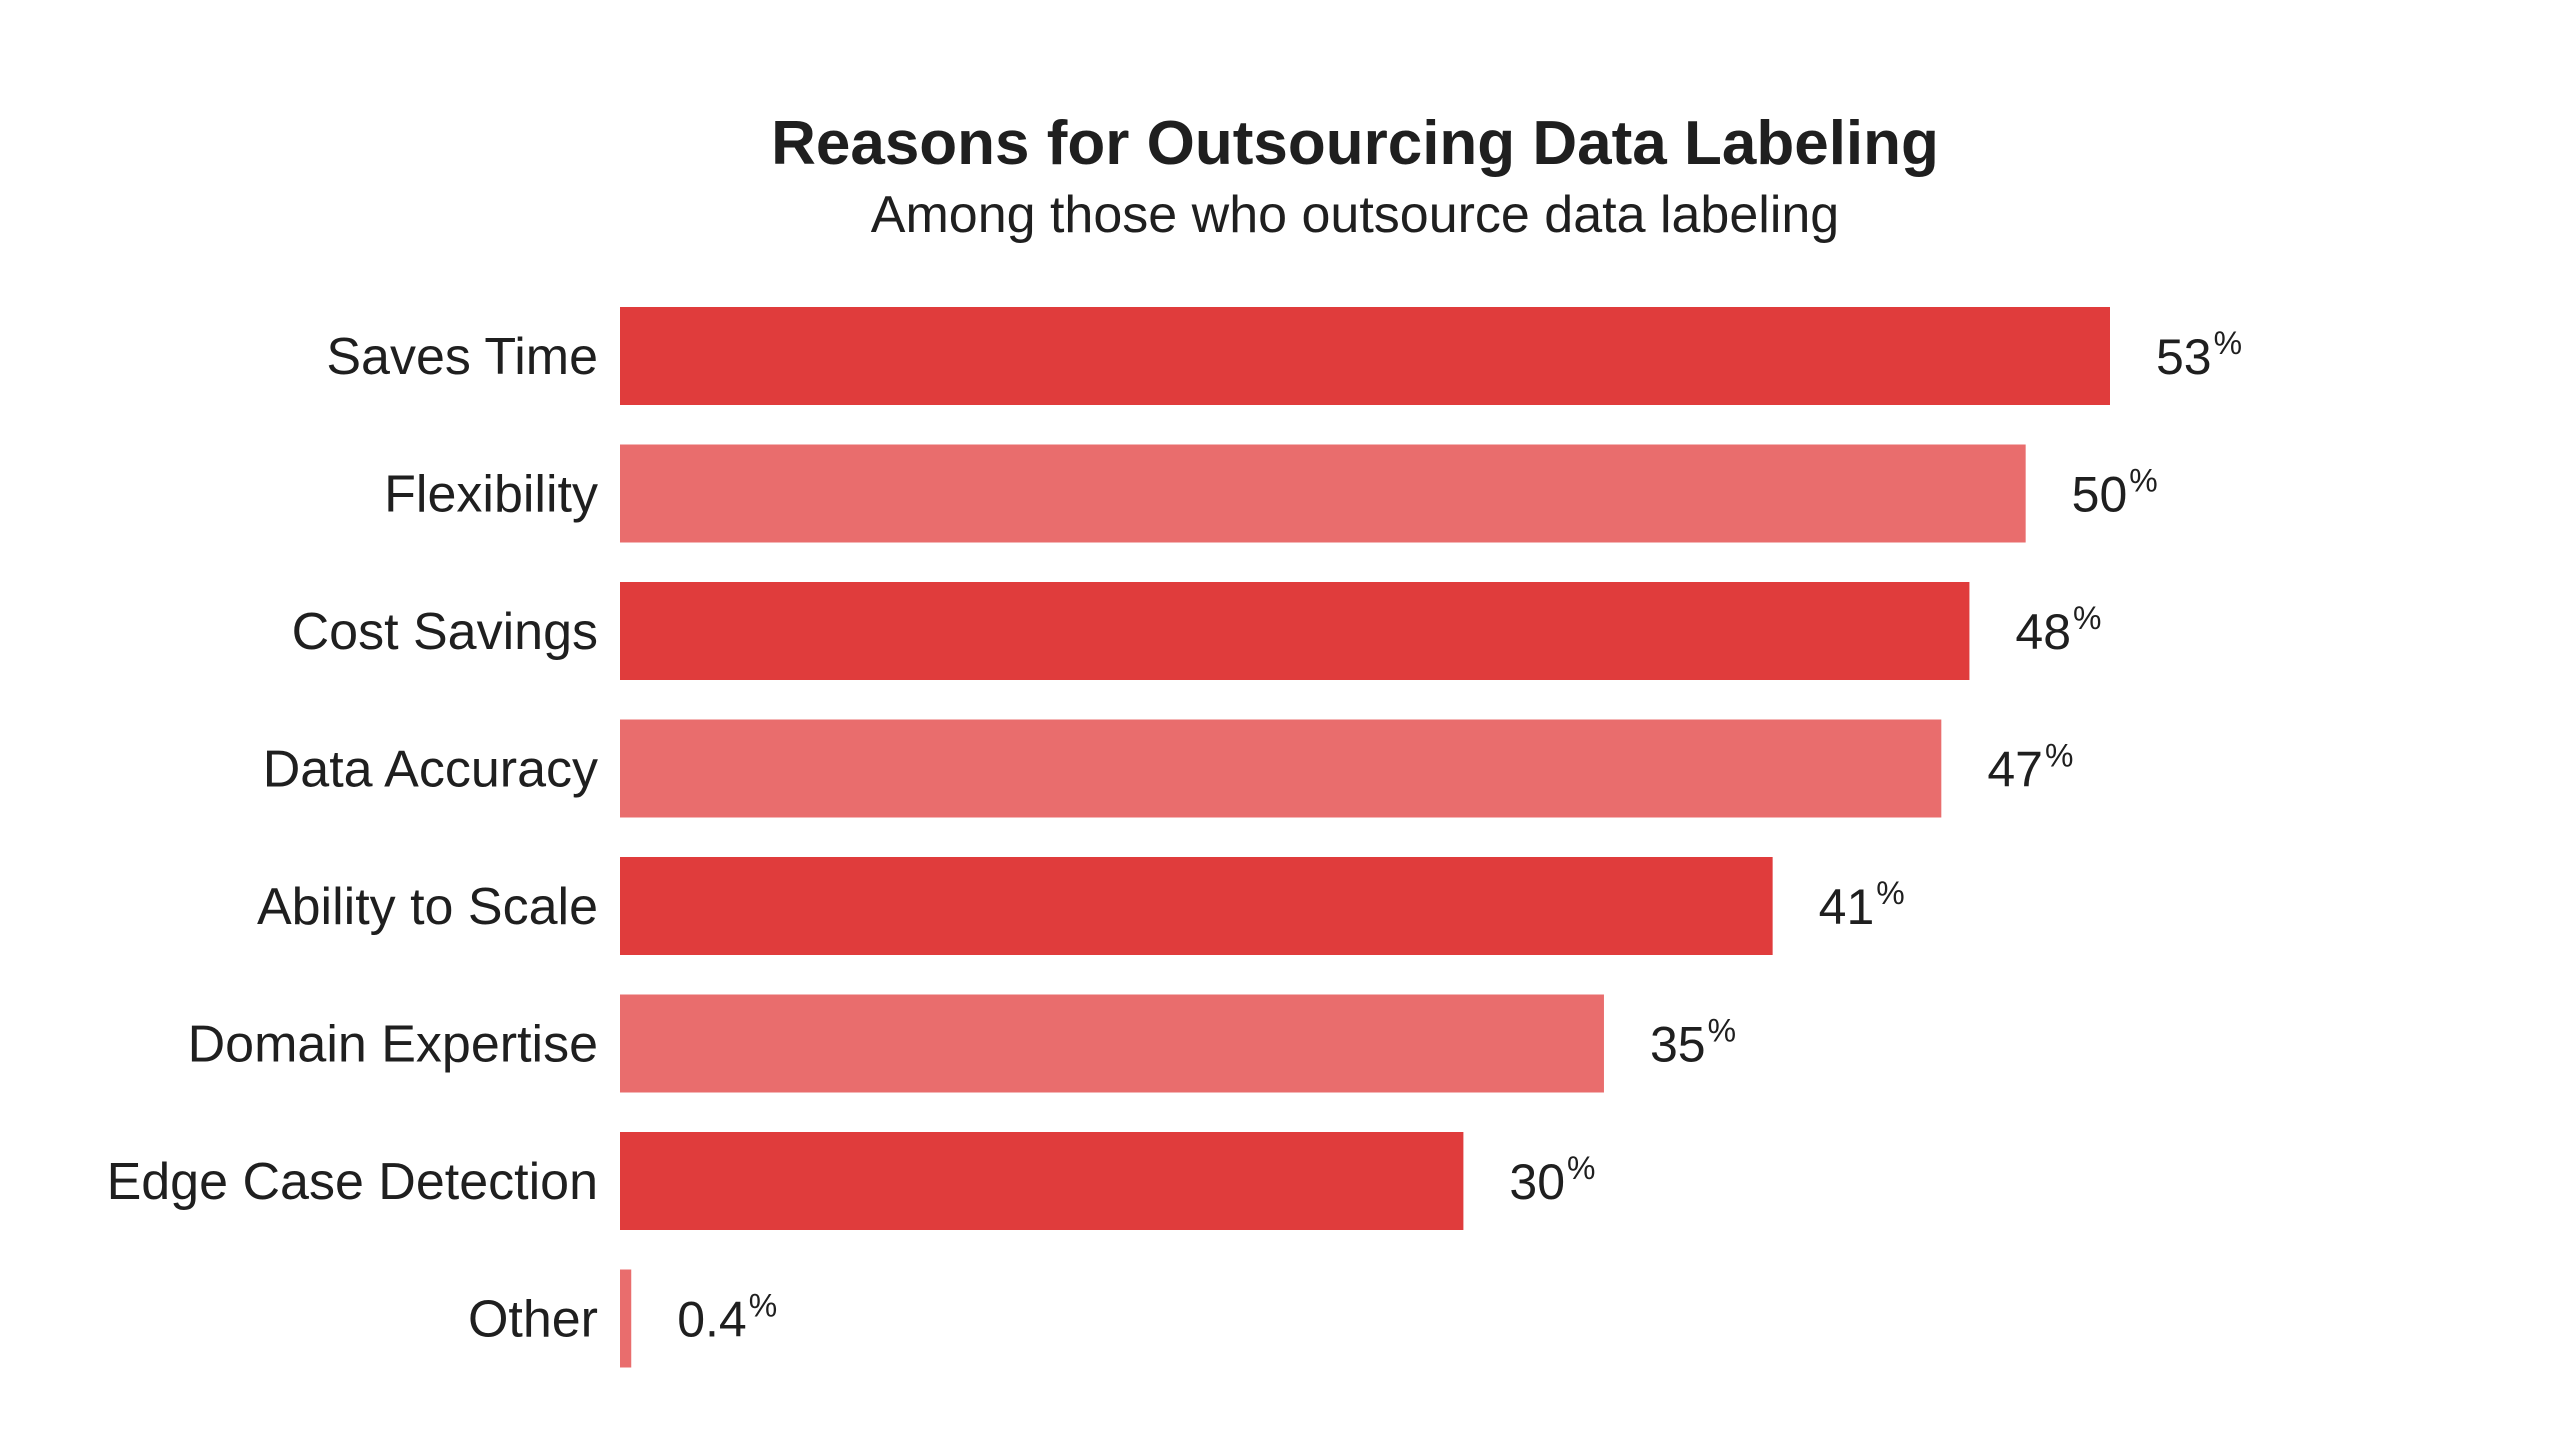 This screenshot has width=2560, height=1440. What do you see at coordinates (491, 495) in the screenshot?
I see `category-label: Flexibility` at bounding box center [491, 495].